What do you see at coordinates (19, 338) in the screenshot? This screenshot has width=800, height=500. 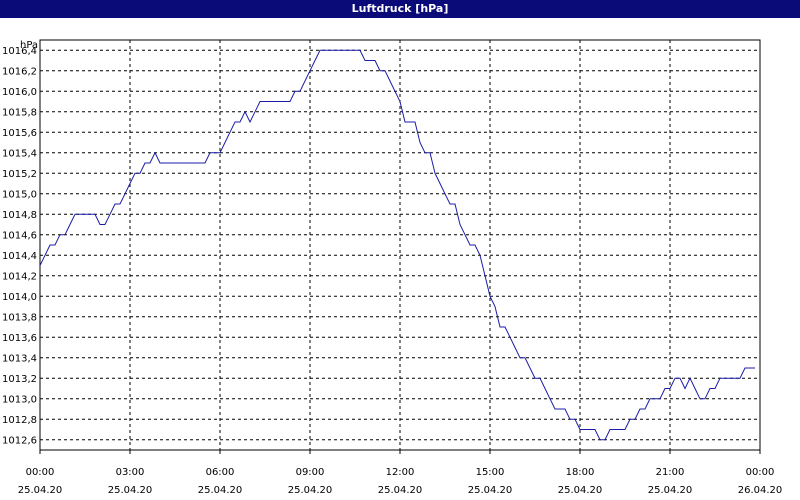 I see `y-tick-label: 1013,6` at bounding box center [19, 338].